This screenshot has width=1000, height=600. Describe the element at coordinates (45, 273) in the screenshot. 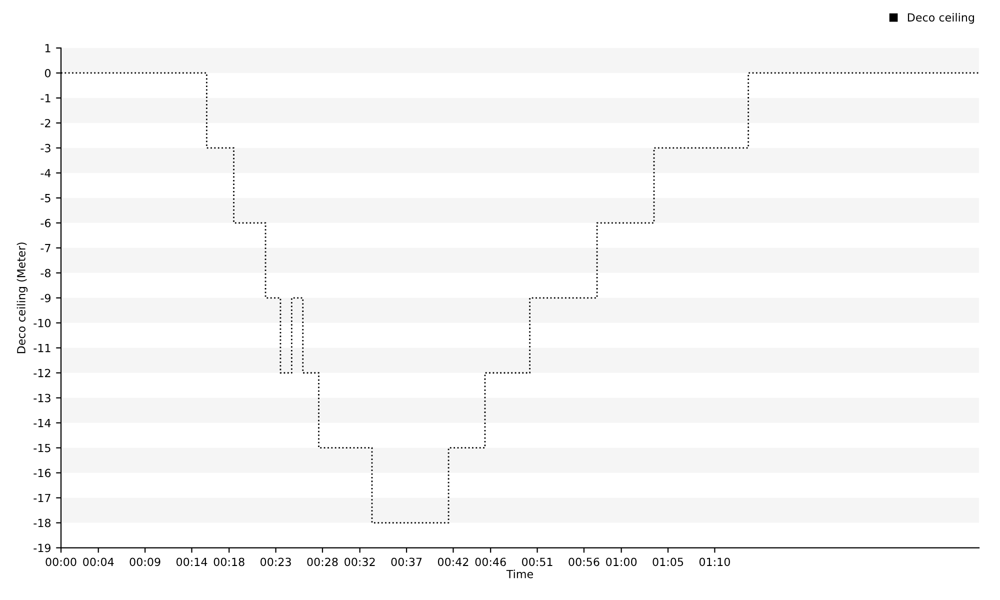

I see `y-tick-label: -8` at that location.